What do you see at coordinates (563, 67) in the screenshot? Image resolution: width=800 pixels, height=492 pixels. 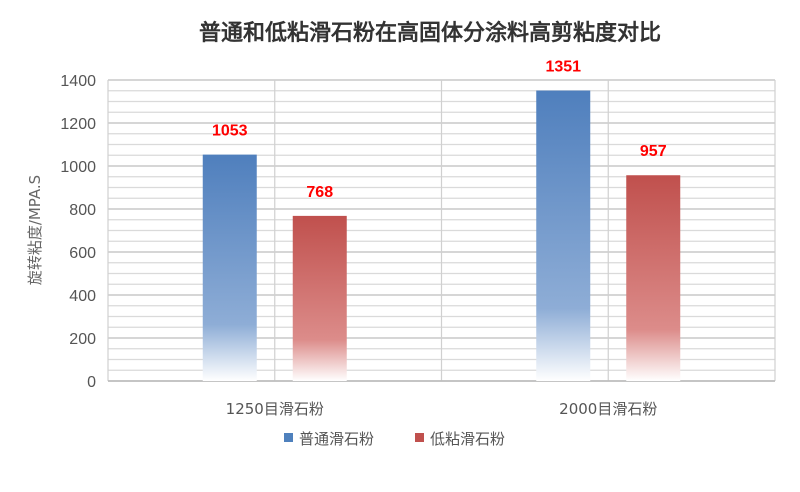 I see `data-label: 1351` at bounding box center [563, 67].